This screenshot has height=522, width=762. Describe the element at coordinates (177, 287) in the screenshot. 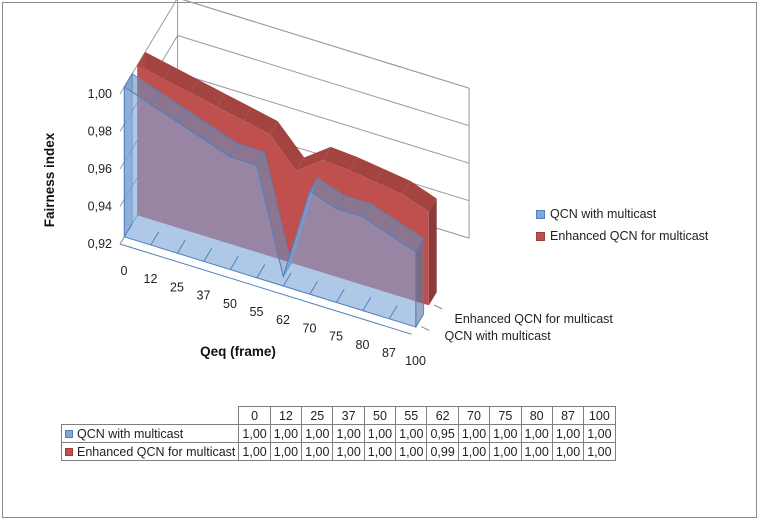

I see `x-tick-label: 25` at that location.